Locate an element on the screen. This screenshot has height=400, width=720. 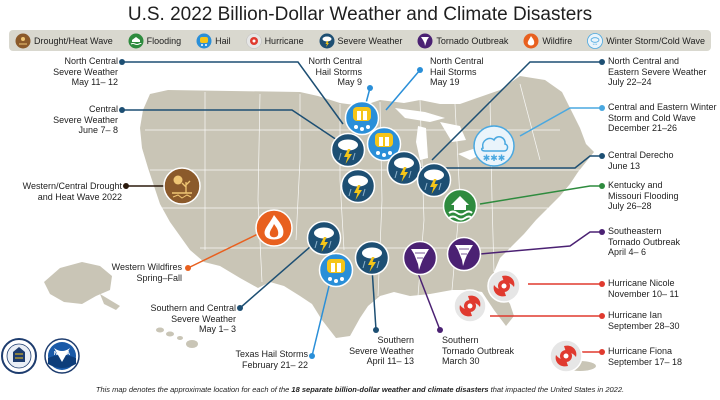
leader-nc-severe-may11 is located at coordinates (233, 93).